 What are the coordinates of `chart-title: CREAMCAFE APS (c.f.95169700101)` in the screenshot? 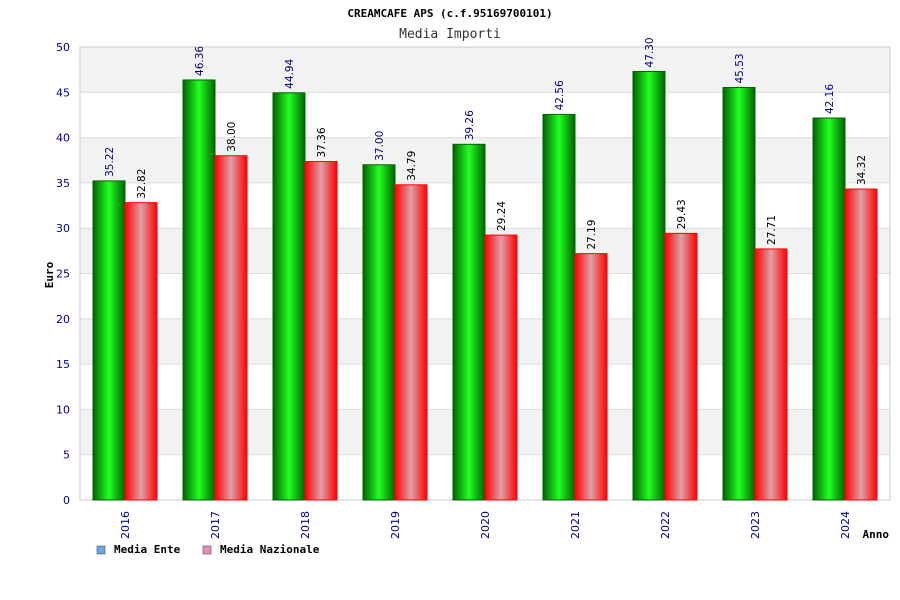 It's located at (449, 13).